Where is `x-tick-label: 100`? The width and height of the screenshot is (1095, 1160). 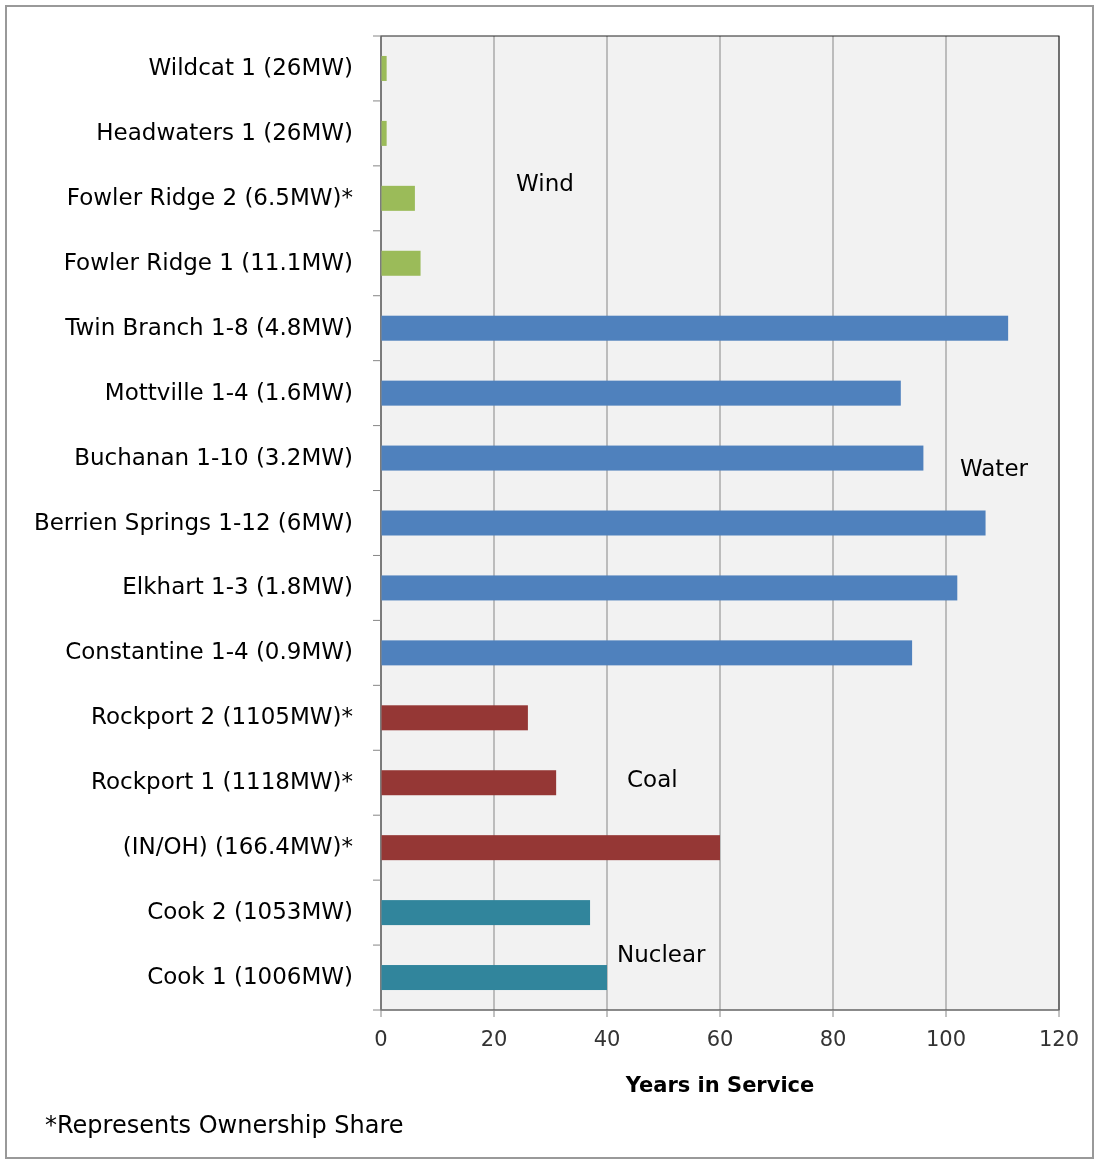 x-tick-label: 100 is located at coordinates (946, 1039).